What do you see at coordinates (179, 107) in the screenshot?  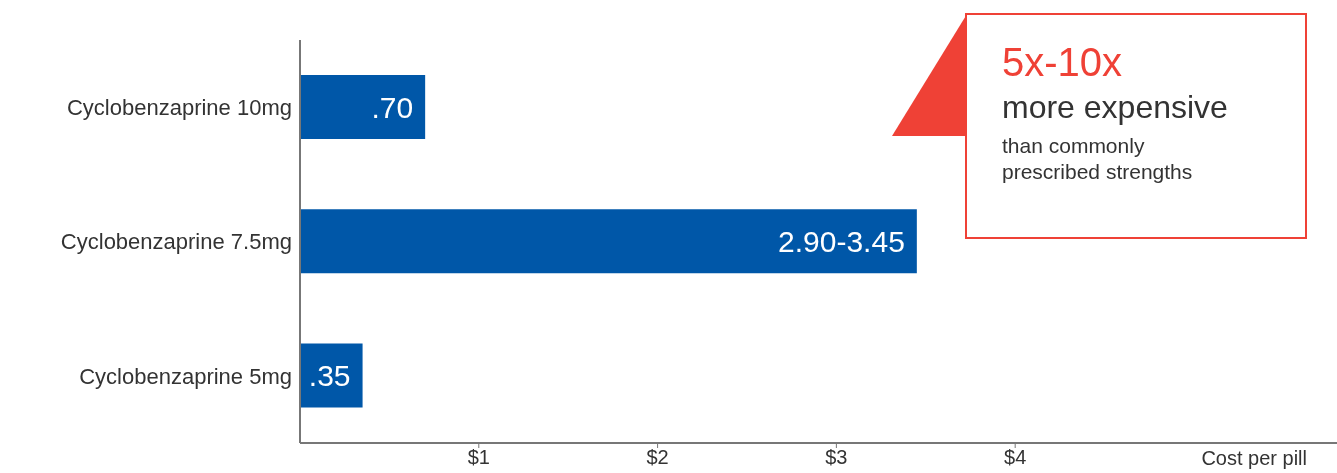 I see `y-tick-label: Cyclobenzaprine 10mg` at bounding box center [179, 107].